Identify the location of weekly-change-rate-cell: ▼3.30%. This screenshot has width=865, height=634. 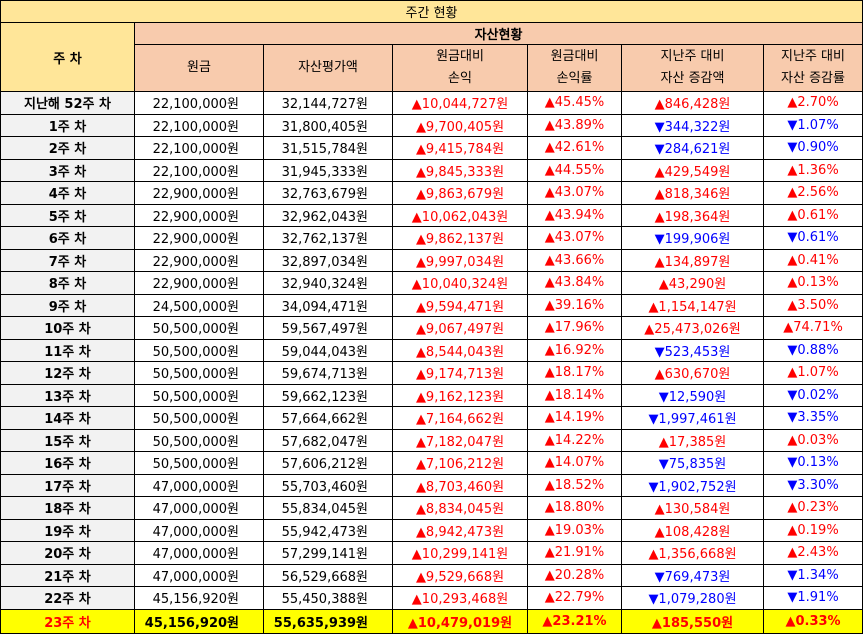
(813, 485).